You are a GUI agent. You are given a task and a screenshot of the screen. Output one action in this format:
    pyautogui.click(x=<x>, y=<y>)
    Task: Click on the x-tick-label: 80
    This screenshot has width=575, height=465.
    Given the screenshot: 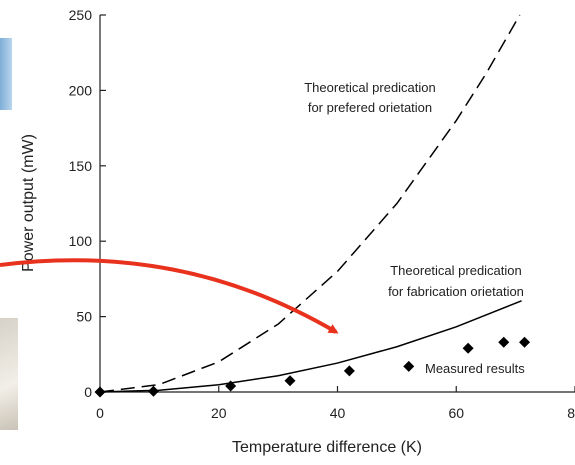 What is the action you would take?
    pyautogui.click(x=571, y=413)
    